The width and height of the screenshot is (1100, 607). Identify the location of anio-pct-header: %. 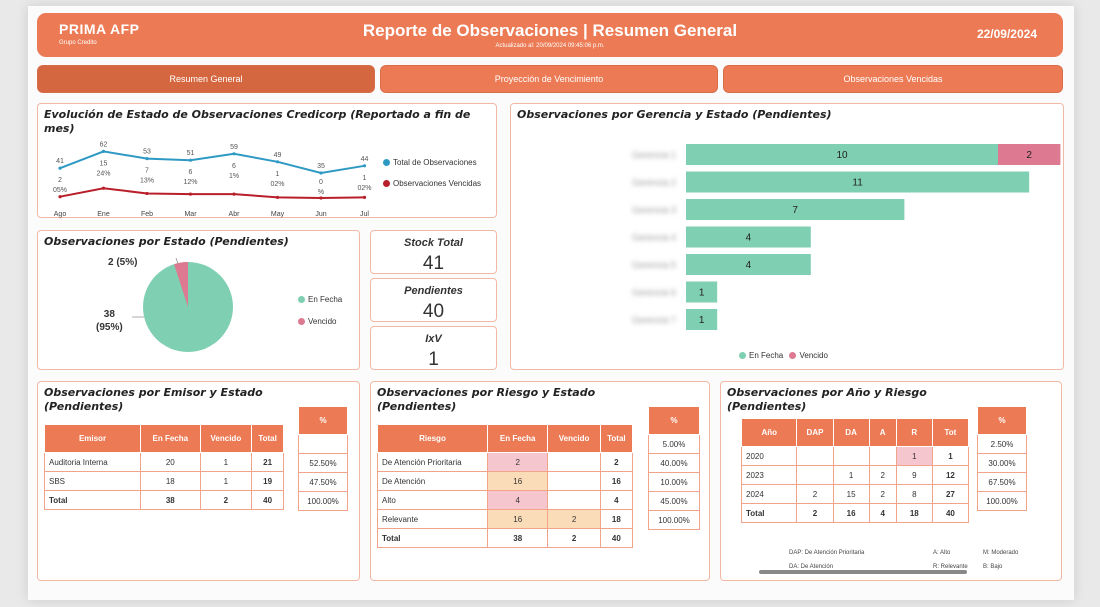
(1002, 420).